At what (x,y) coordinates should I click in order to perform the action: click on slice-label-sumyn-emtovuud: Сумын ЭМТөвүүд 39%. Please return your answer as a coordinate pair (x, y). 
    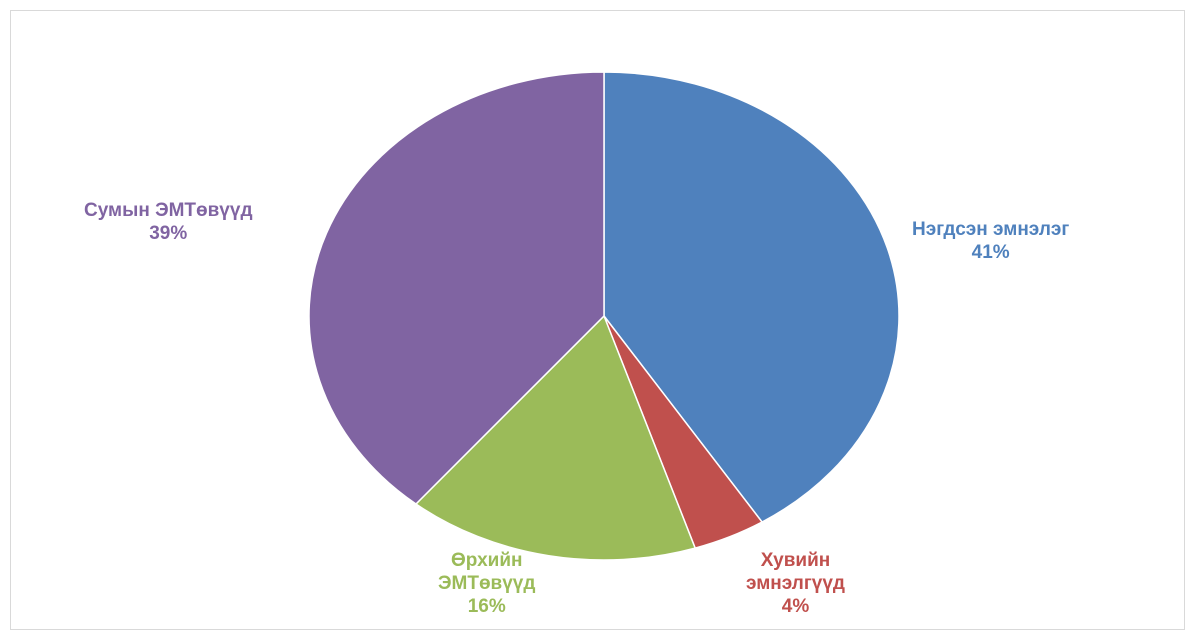
    Looking at the image, I should click on (168, 222).